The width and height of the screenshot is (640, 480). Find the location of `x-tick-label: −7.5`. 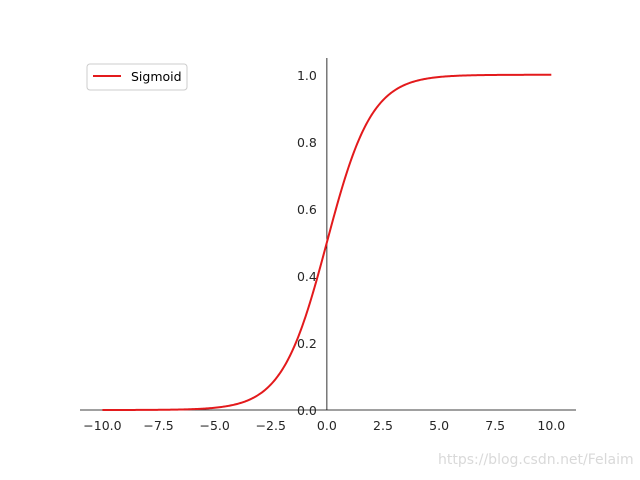

x-tick-label: −7.5 is located at coordinates (158, 425).